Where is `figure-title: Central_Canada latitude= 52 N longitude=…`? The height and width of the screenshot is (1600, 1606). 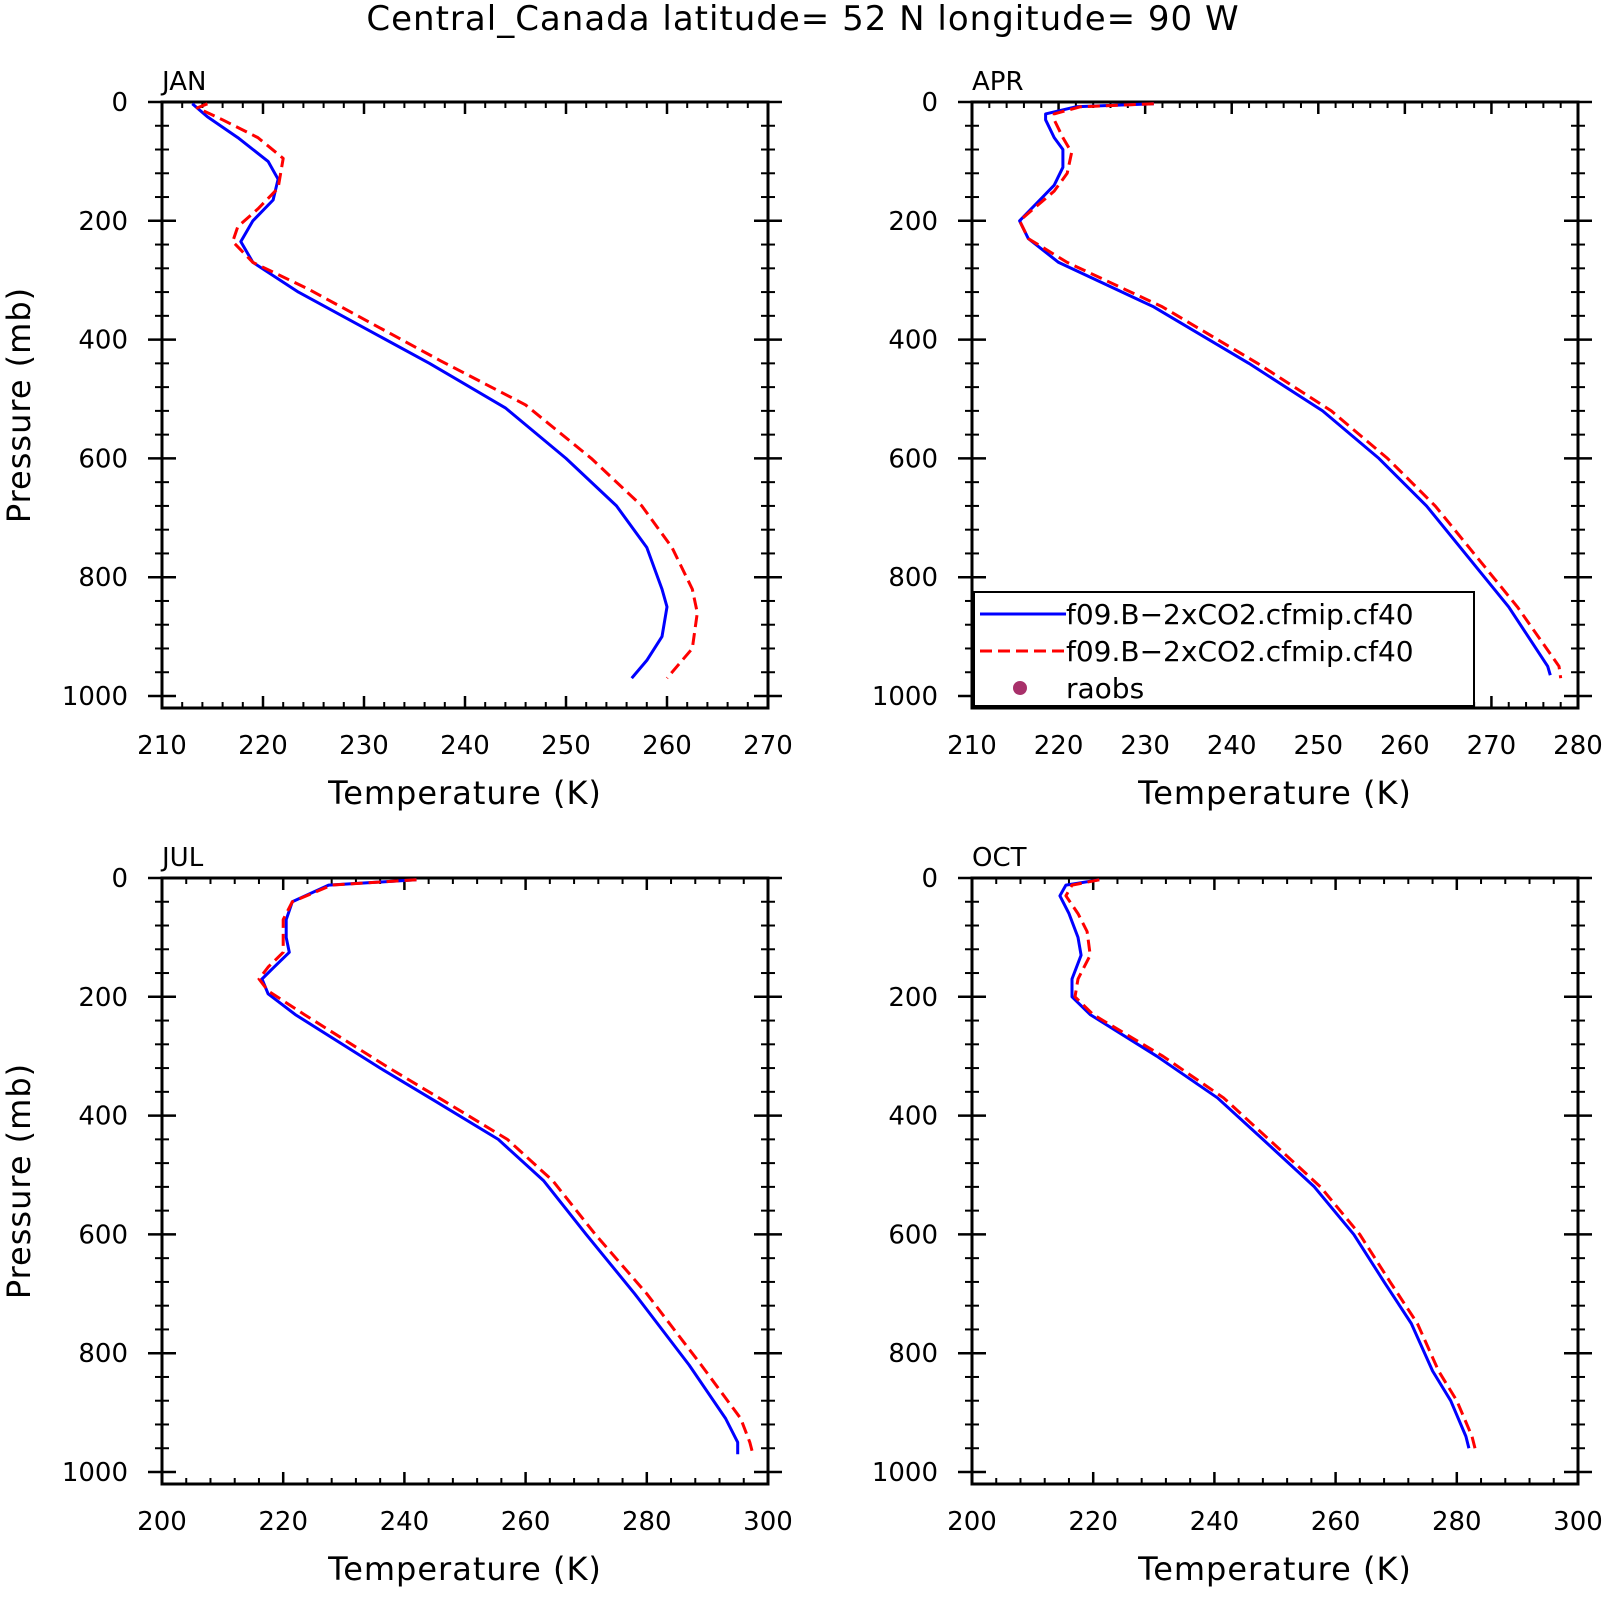 figure-title: Central_Canada latitude= 52 N longitude=… is located at coordinates (802, 19).